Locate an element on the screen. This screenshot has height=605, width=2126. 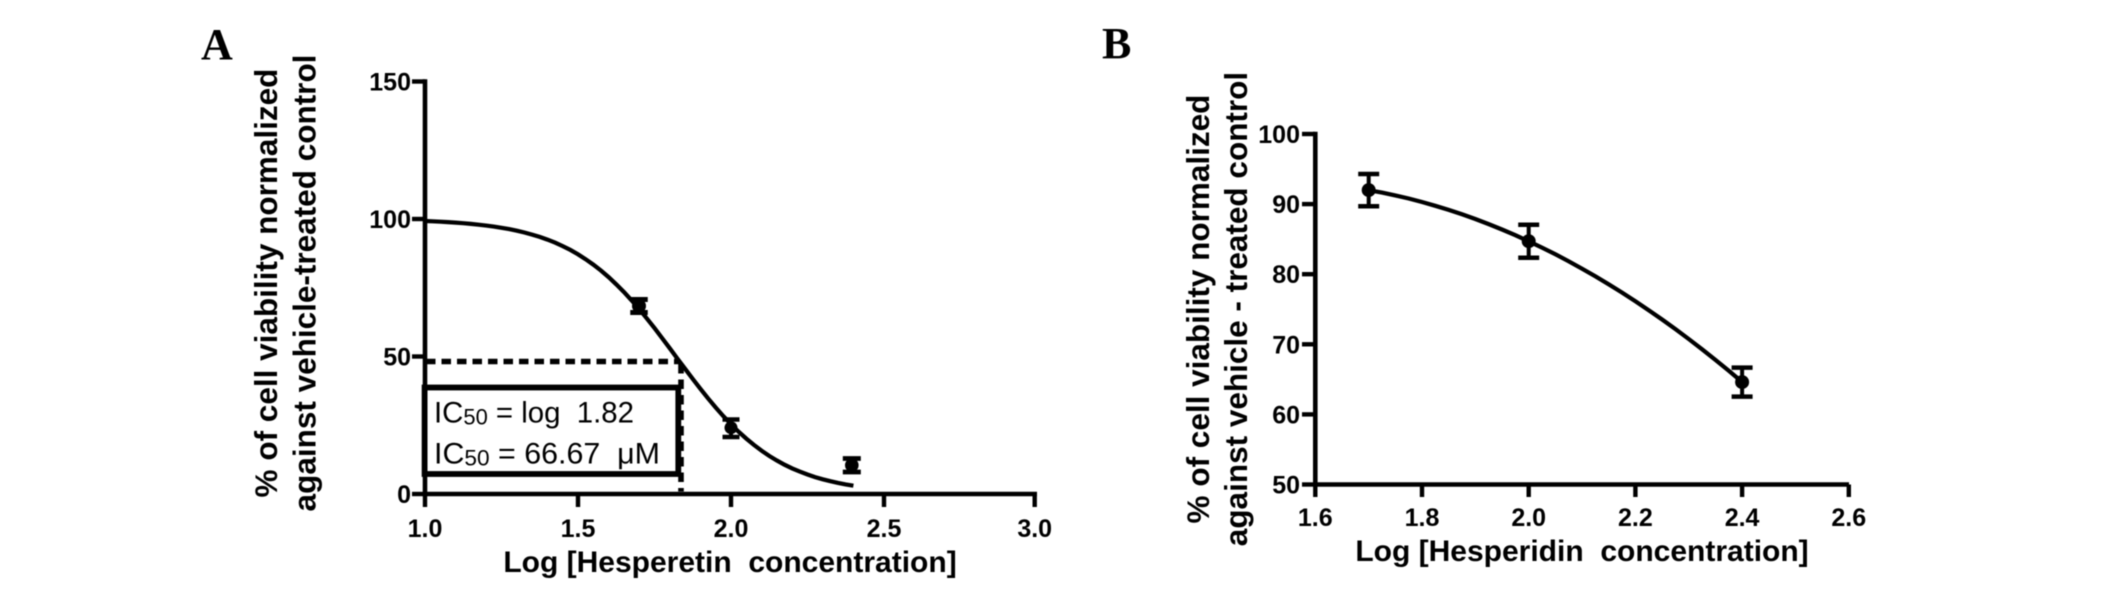
svg-text: 1.6 is located at coordinates (1315, 518).